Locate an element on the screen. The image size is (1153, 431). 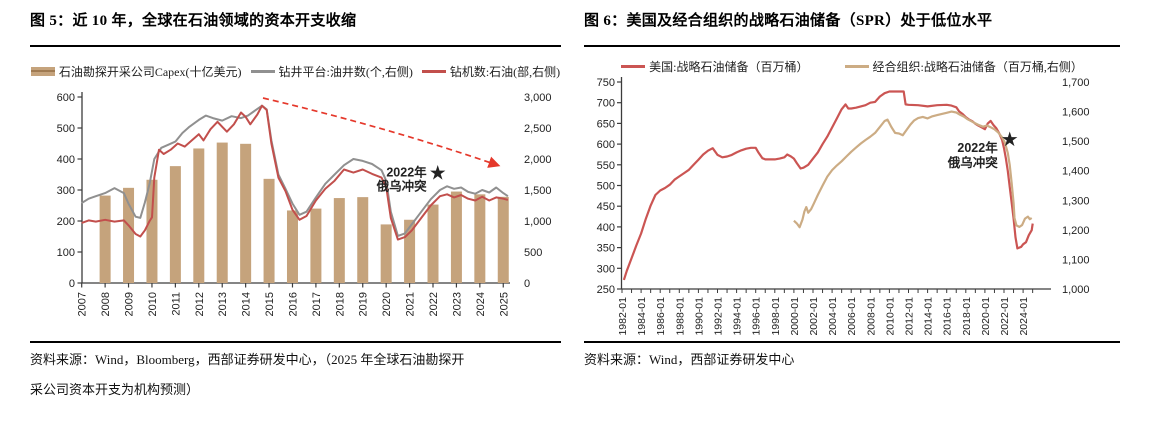
figure6-title-rule is located at coordinates (852, 46).